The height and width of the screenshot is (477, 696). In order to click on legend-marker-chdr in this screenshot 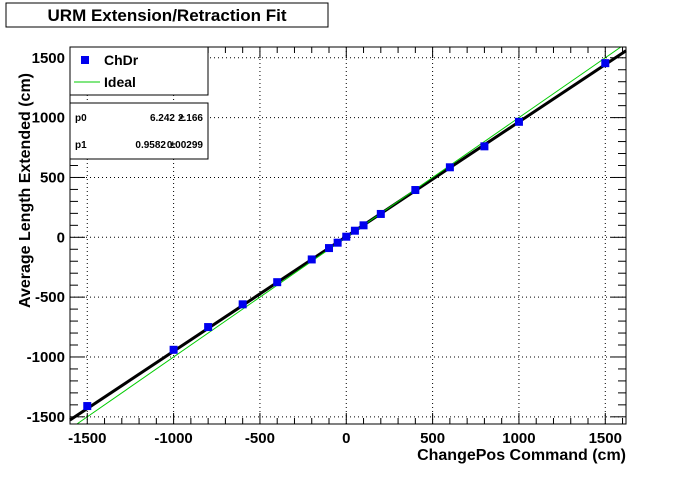, I will do `click(85, 60)`.